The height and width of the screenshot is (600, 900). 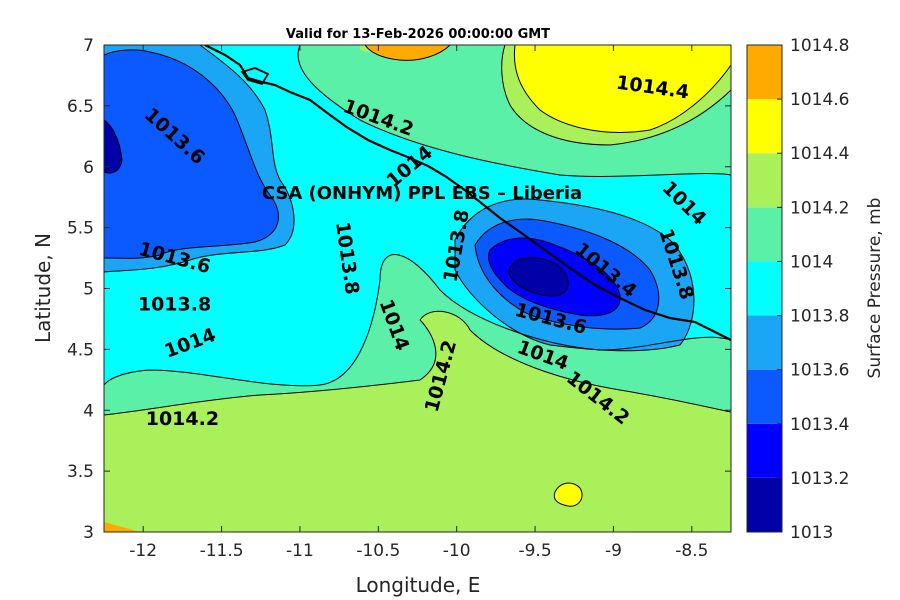 I want to click on colorbar-tick-label: 1013.4, so click(x=819, y=425).